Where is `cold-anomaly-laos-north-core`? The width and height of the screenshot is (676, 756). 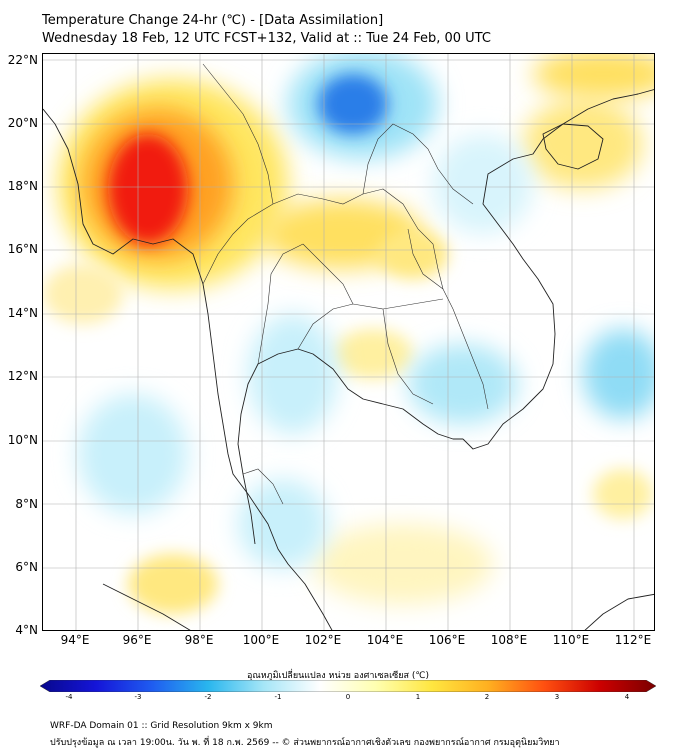 cold-anomaly-laos-north-core is located at coordinates (353, 104).